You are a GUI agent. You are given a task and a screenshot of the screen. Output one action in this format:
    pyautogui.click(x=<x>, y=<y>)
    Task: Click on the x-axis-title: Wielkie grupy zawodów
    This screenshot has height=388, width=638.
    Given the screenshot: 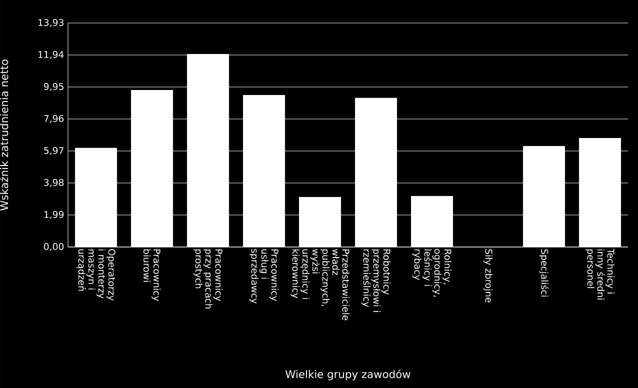 What is the action you would take?
    pyautogui.click(x=348, y=375)
    